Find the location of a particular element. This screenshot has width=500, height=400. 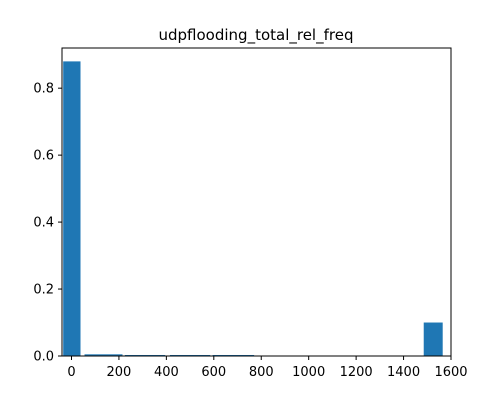

x-tick-label: 600 is located at coordinates (213, 372).